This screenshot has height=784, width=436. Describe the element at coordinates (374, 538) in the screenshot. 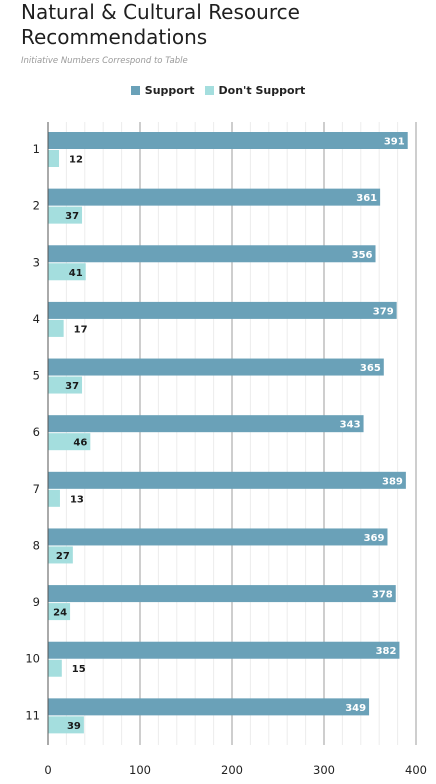

I see `data-label-support: 369` at that location.